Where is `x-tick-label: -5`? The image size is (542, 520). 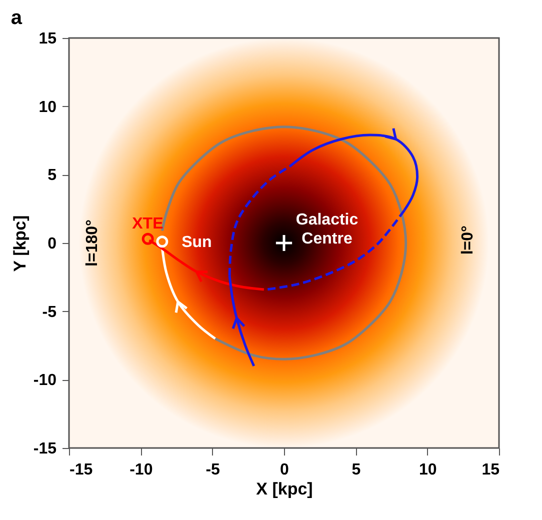 x-tick-label: -5 is located at coordinates (213, 470).